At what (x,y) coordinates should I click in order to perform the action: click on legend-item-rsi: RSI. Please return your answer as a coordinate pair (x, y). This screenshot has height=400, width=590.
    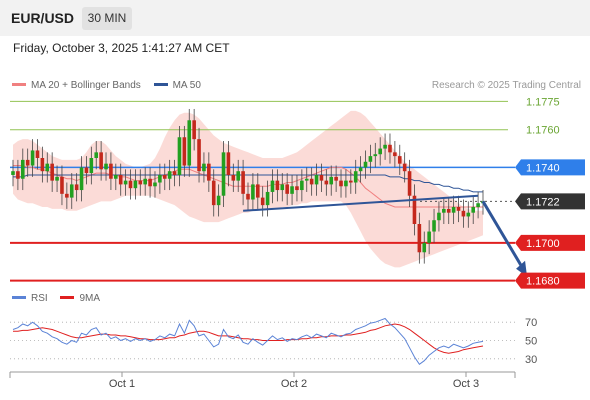
    Looking at the image, I should click on (30, 298).